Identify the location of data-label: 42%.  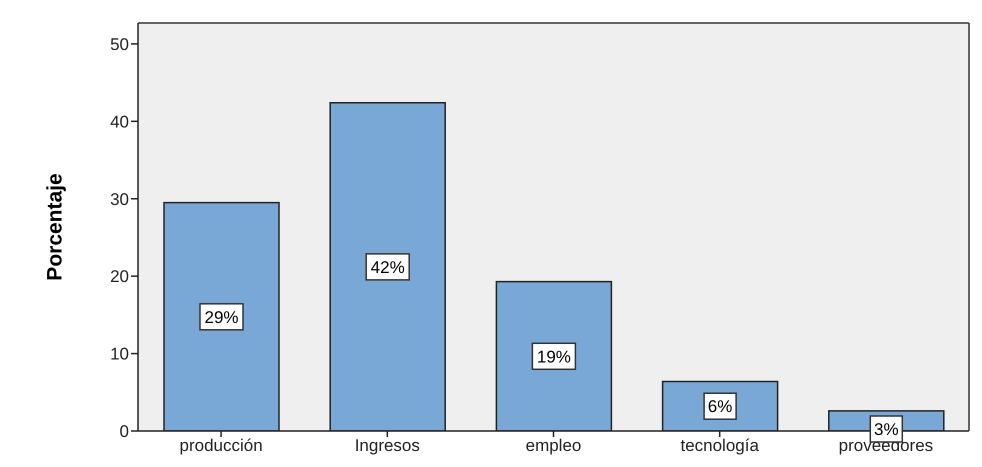
(387, 267).